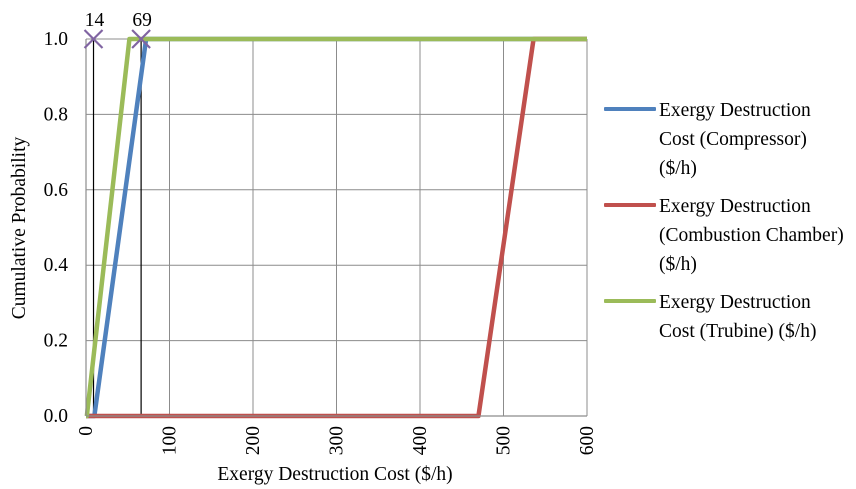  What do you see at coordinates (630, 205) in the screenshot?
I see `legend-swatch-combustion-chamber` at bounding box center [630, 205].